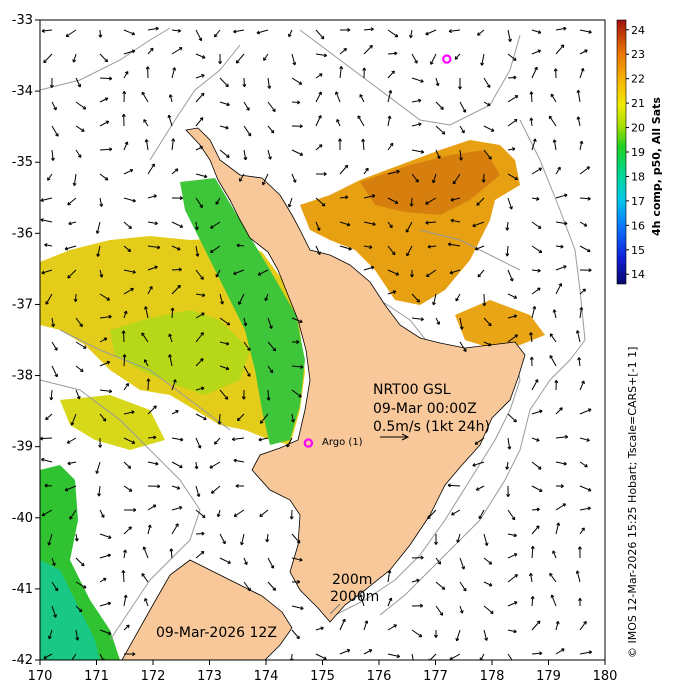  What do you see at coordinates (412, 390) in the screenshot?
I see `product-name-label: NRT00 GSL` at bounding box center [412, 390].